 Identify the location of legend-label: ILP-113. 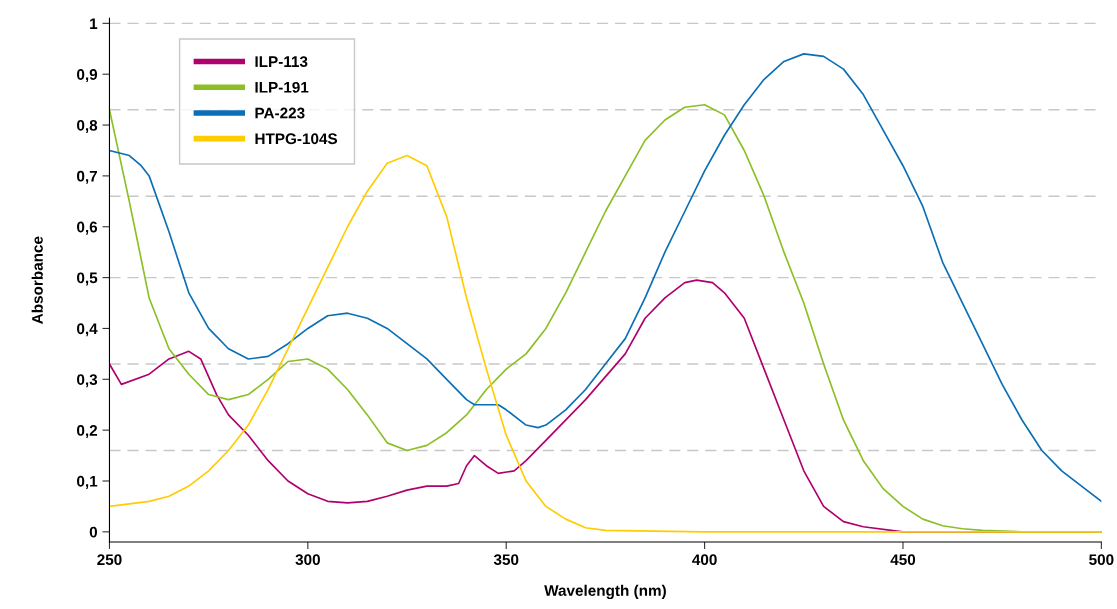
(281, 62).